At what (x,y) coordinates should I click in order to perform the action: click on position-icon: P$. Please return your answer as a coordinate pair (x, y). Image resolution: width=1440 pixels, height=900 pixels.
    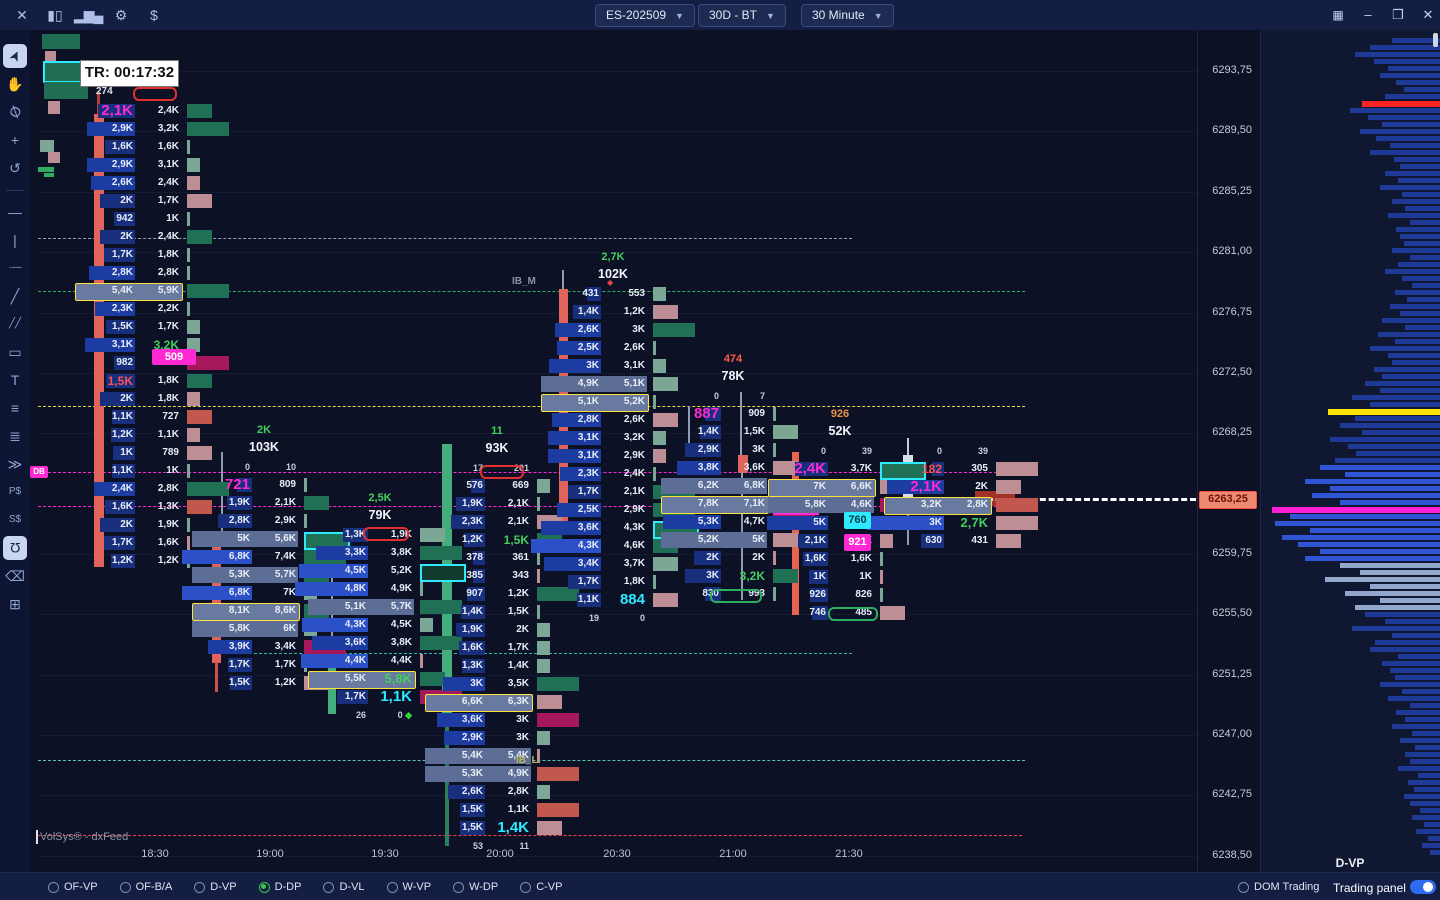
    Looking at the image, I should click on (15, 492).